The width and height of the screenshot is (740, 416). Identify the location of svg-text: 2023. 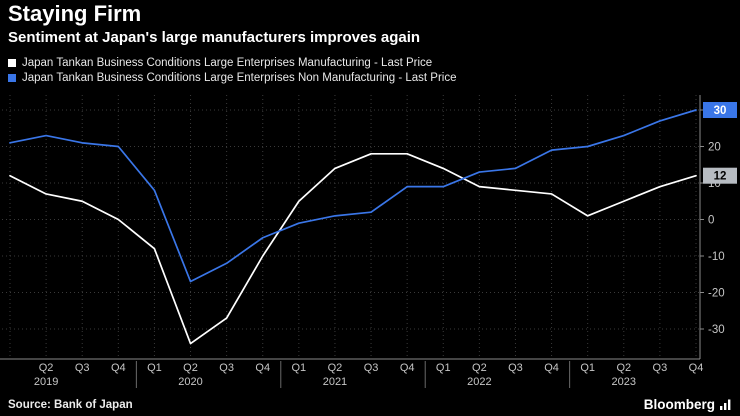
(624, 382).